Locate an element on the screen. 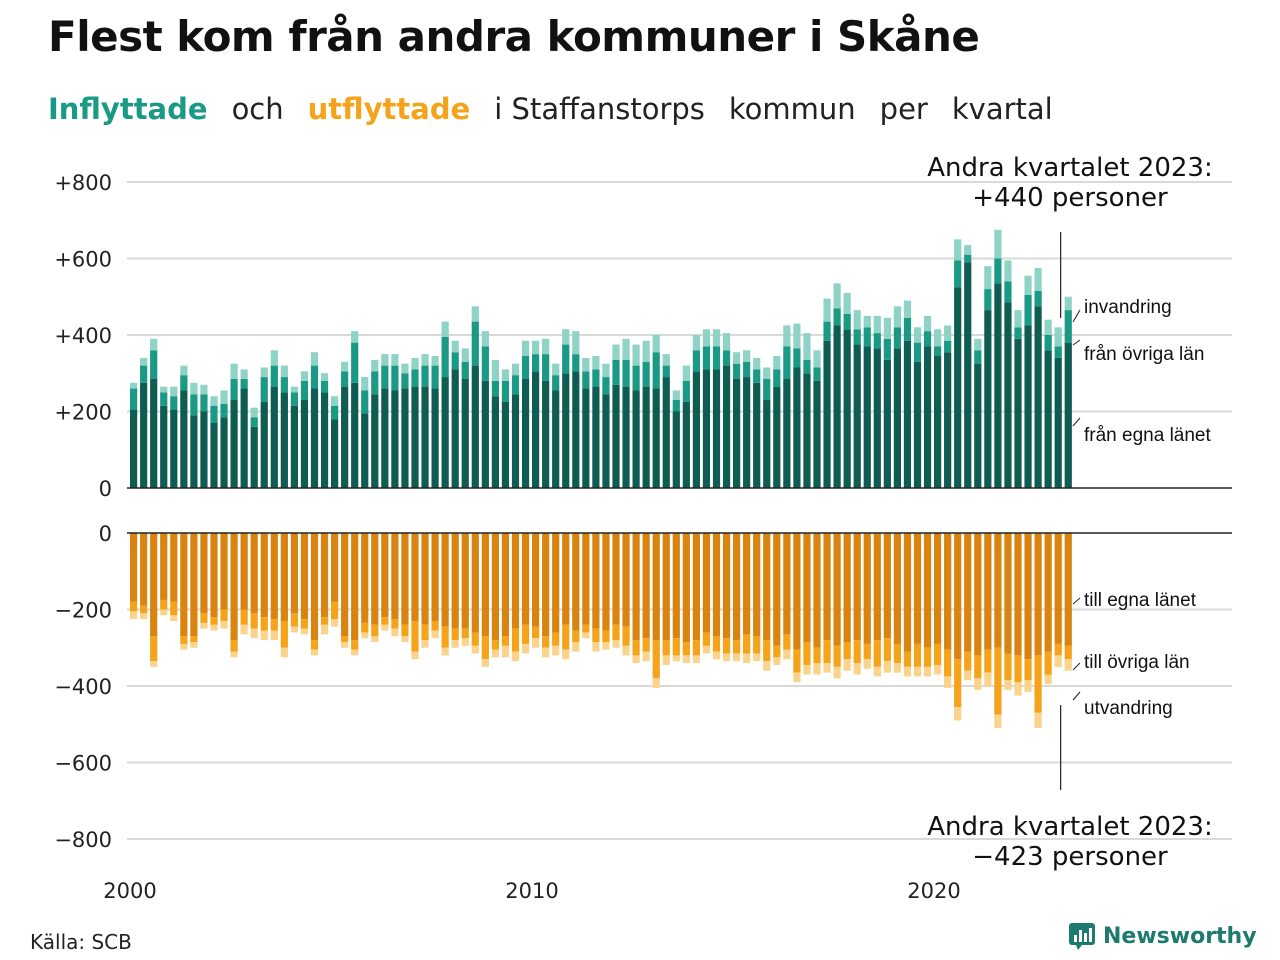 The height and width of the screenshot is (960, 1280). subtitle-och: och is located at coordinates (257, 109).